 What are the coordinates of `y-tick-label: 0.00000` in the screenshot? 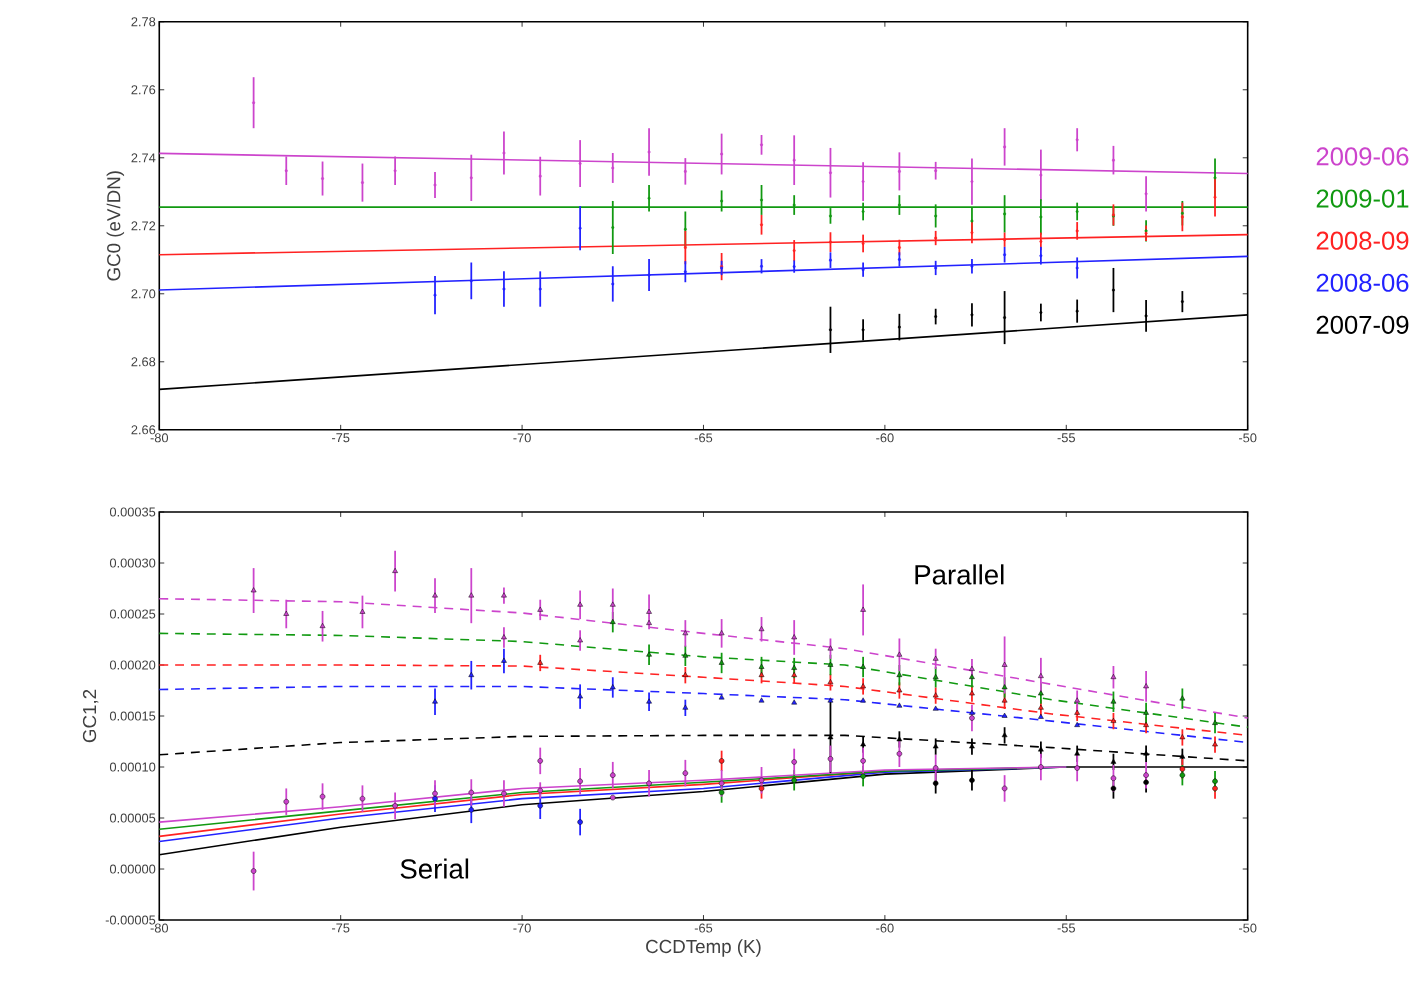 It's located at (132, 869).